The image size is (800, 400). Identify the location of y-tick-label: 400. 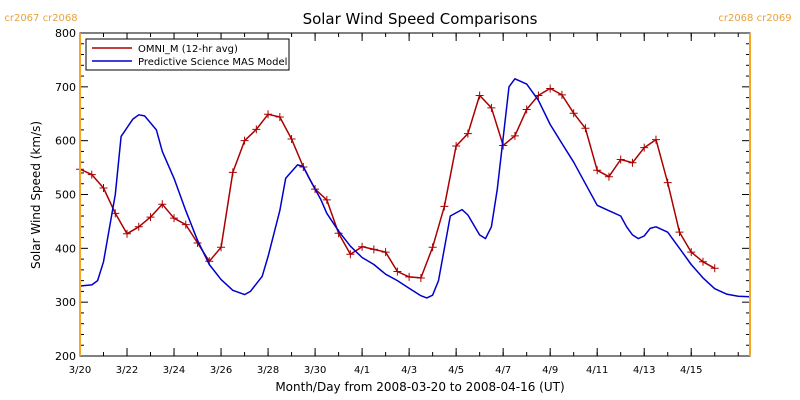
(65, 248).